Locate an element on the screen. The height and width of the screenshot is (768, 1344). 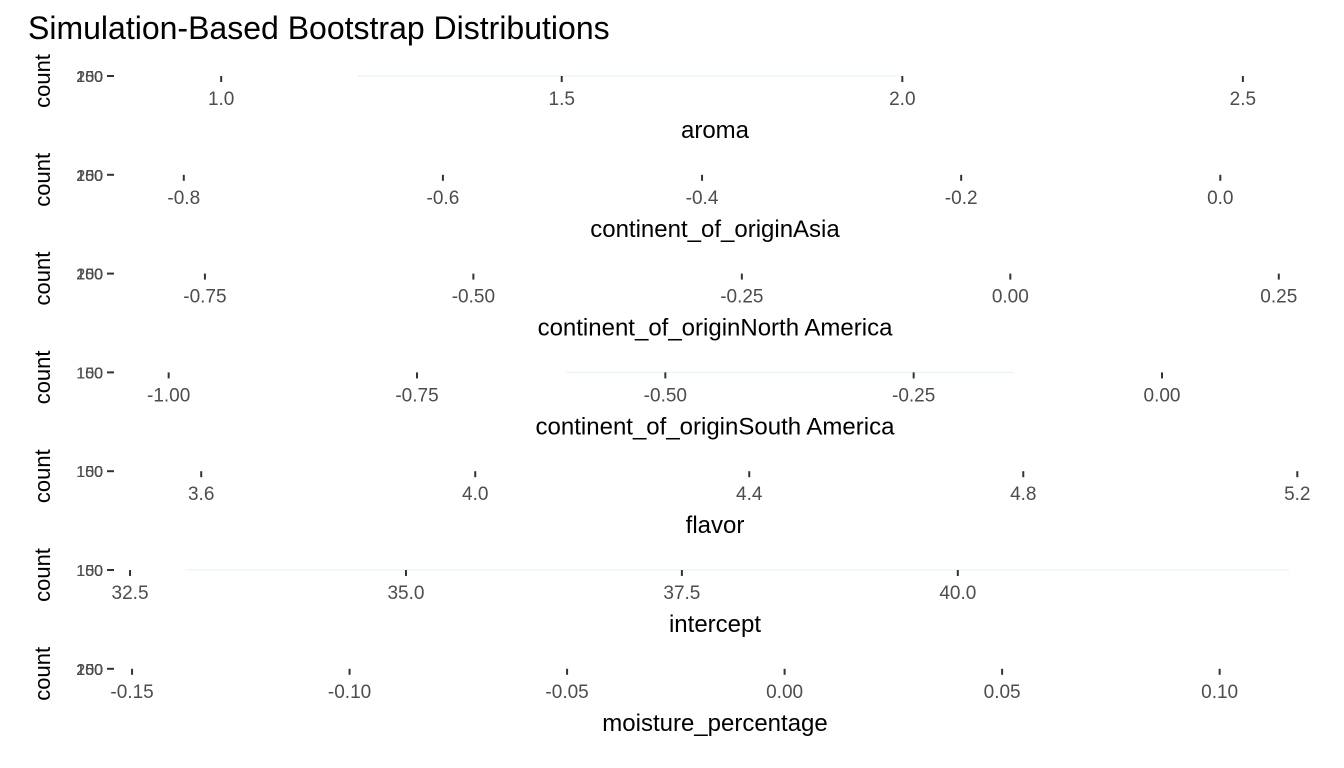
x-axis-label: continent_of_originNorth America is located at coordinates (716, 328).